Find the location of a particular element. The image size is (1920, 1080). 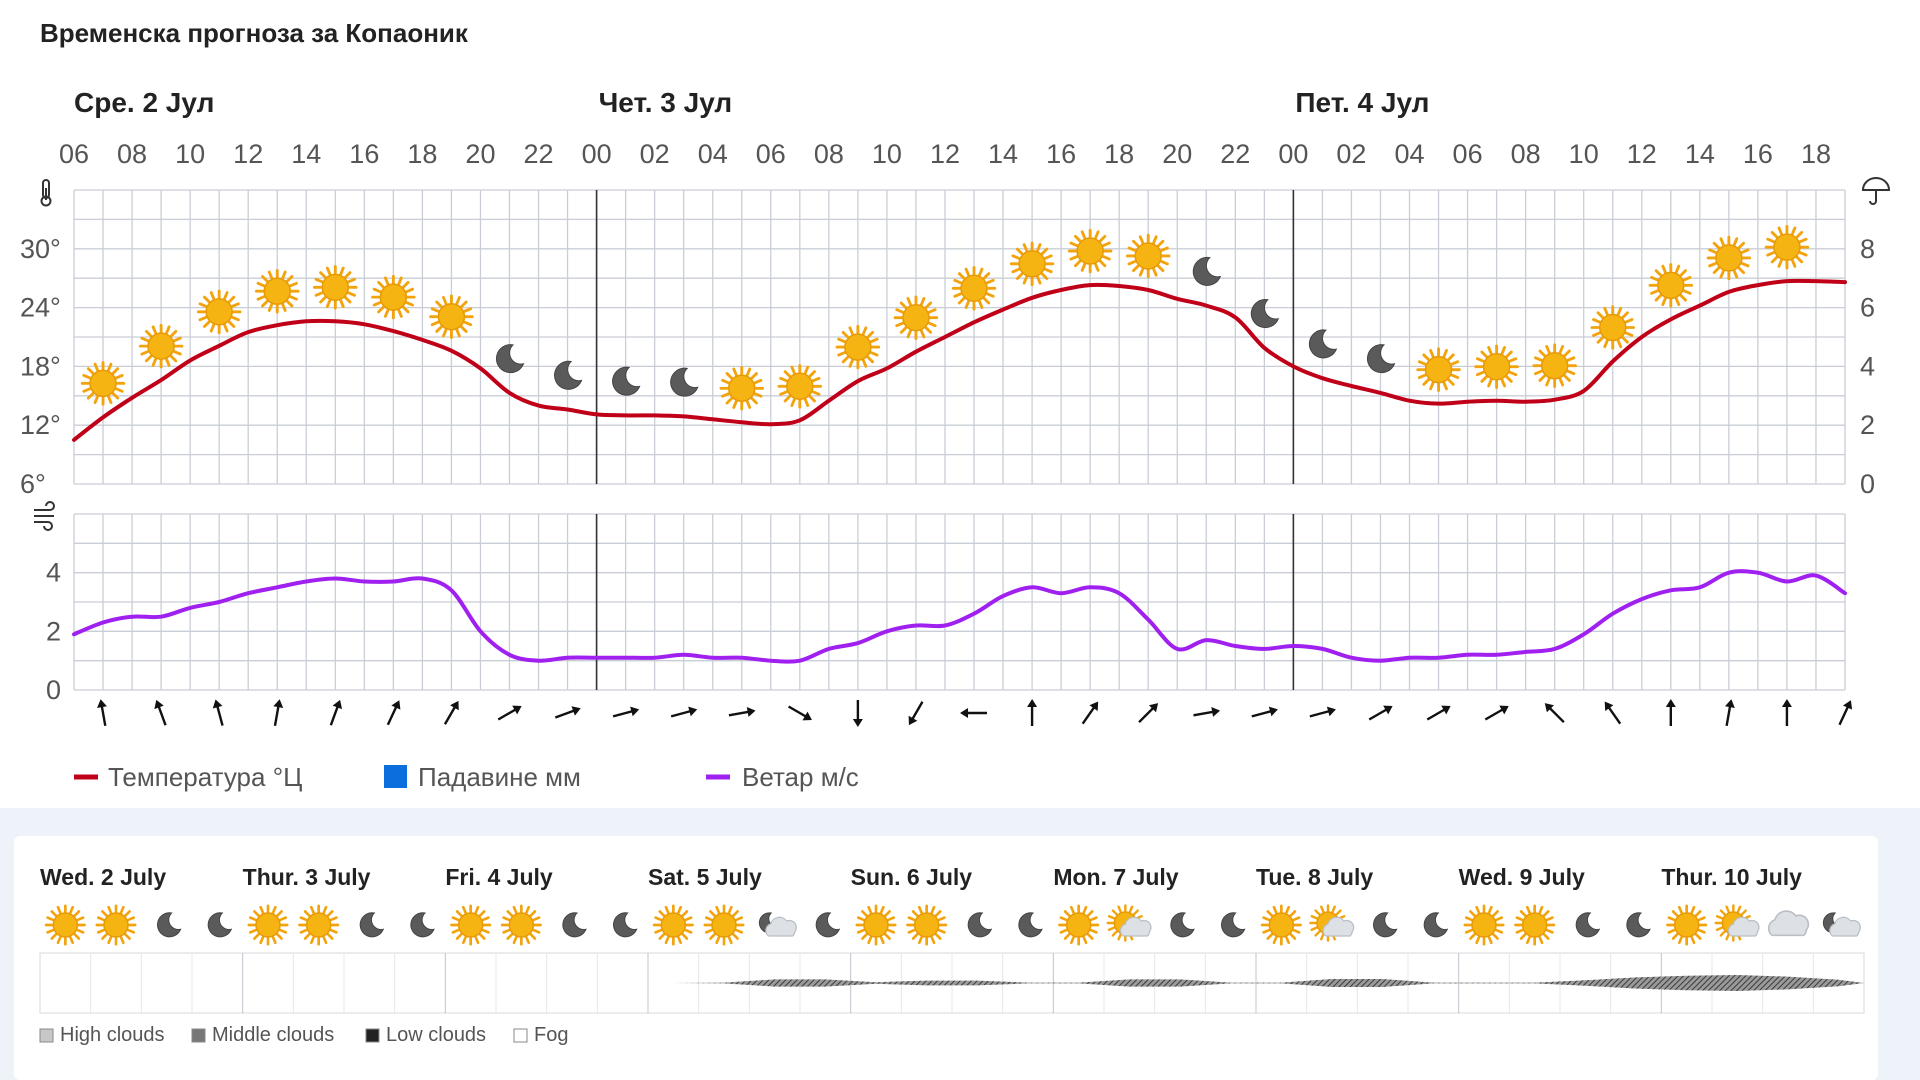

hour-tick-label: 02 is located at coordinates (1351, 154).